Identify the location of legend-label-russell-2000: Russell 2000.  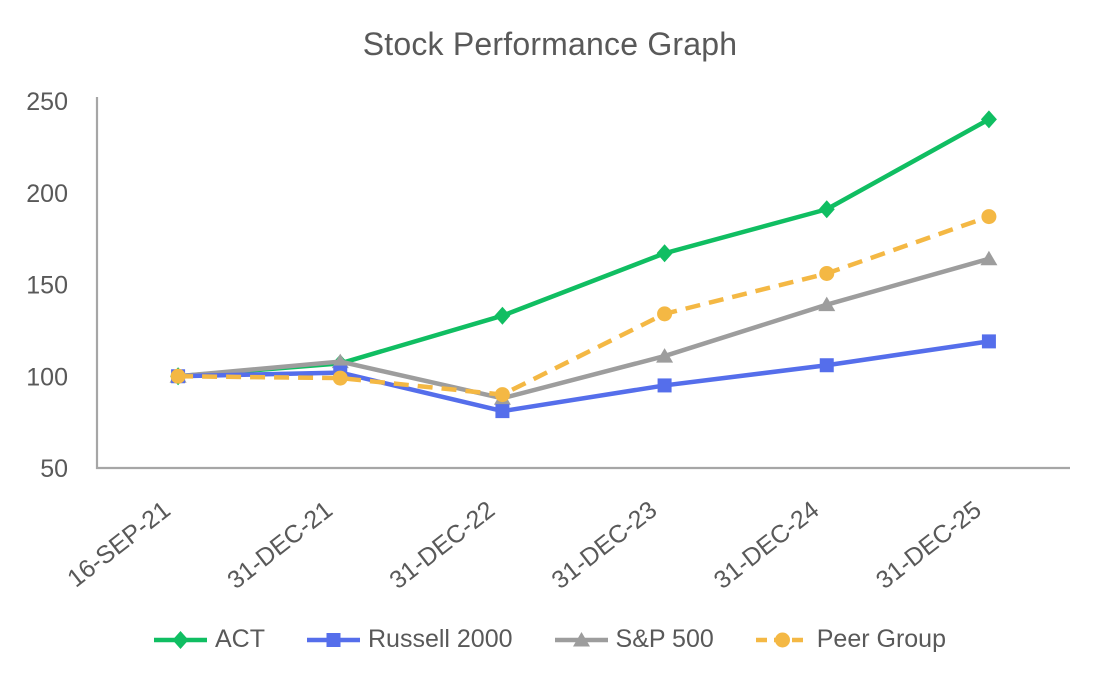
(440, 639).